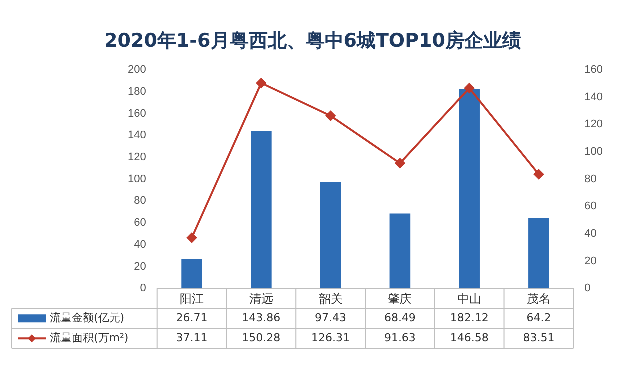 This screenshot has height=371, width=626. I want to click on y-tick-label: 120, so click(137, 157).